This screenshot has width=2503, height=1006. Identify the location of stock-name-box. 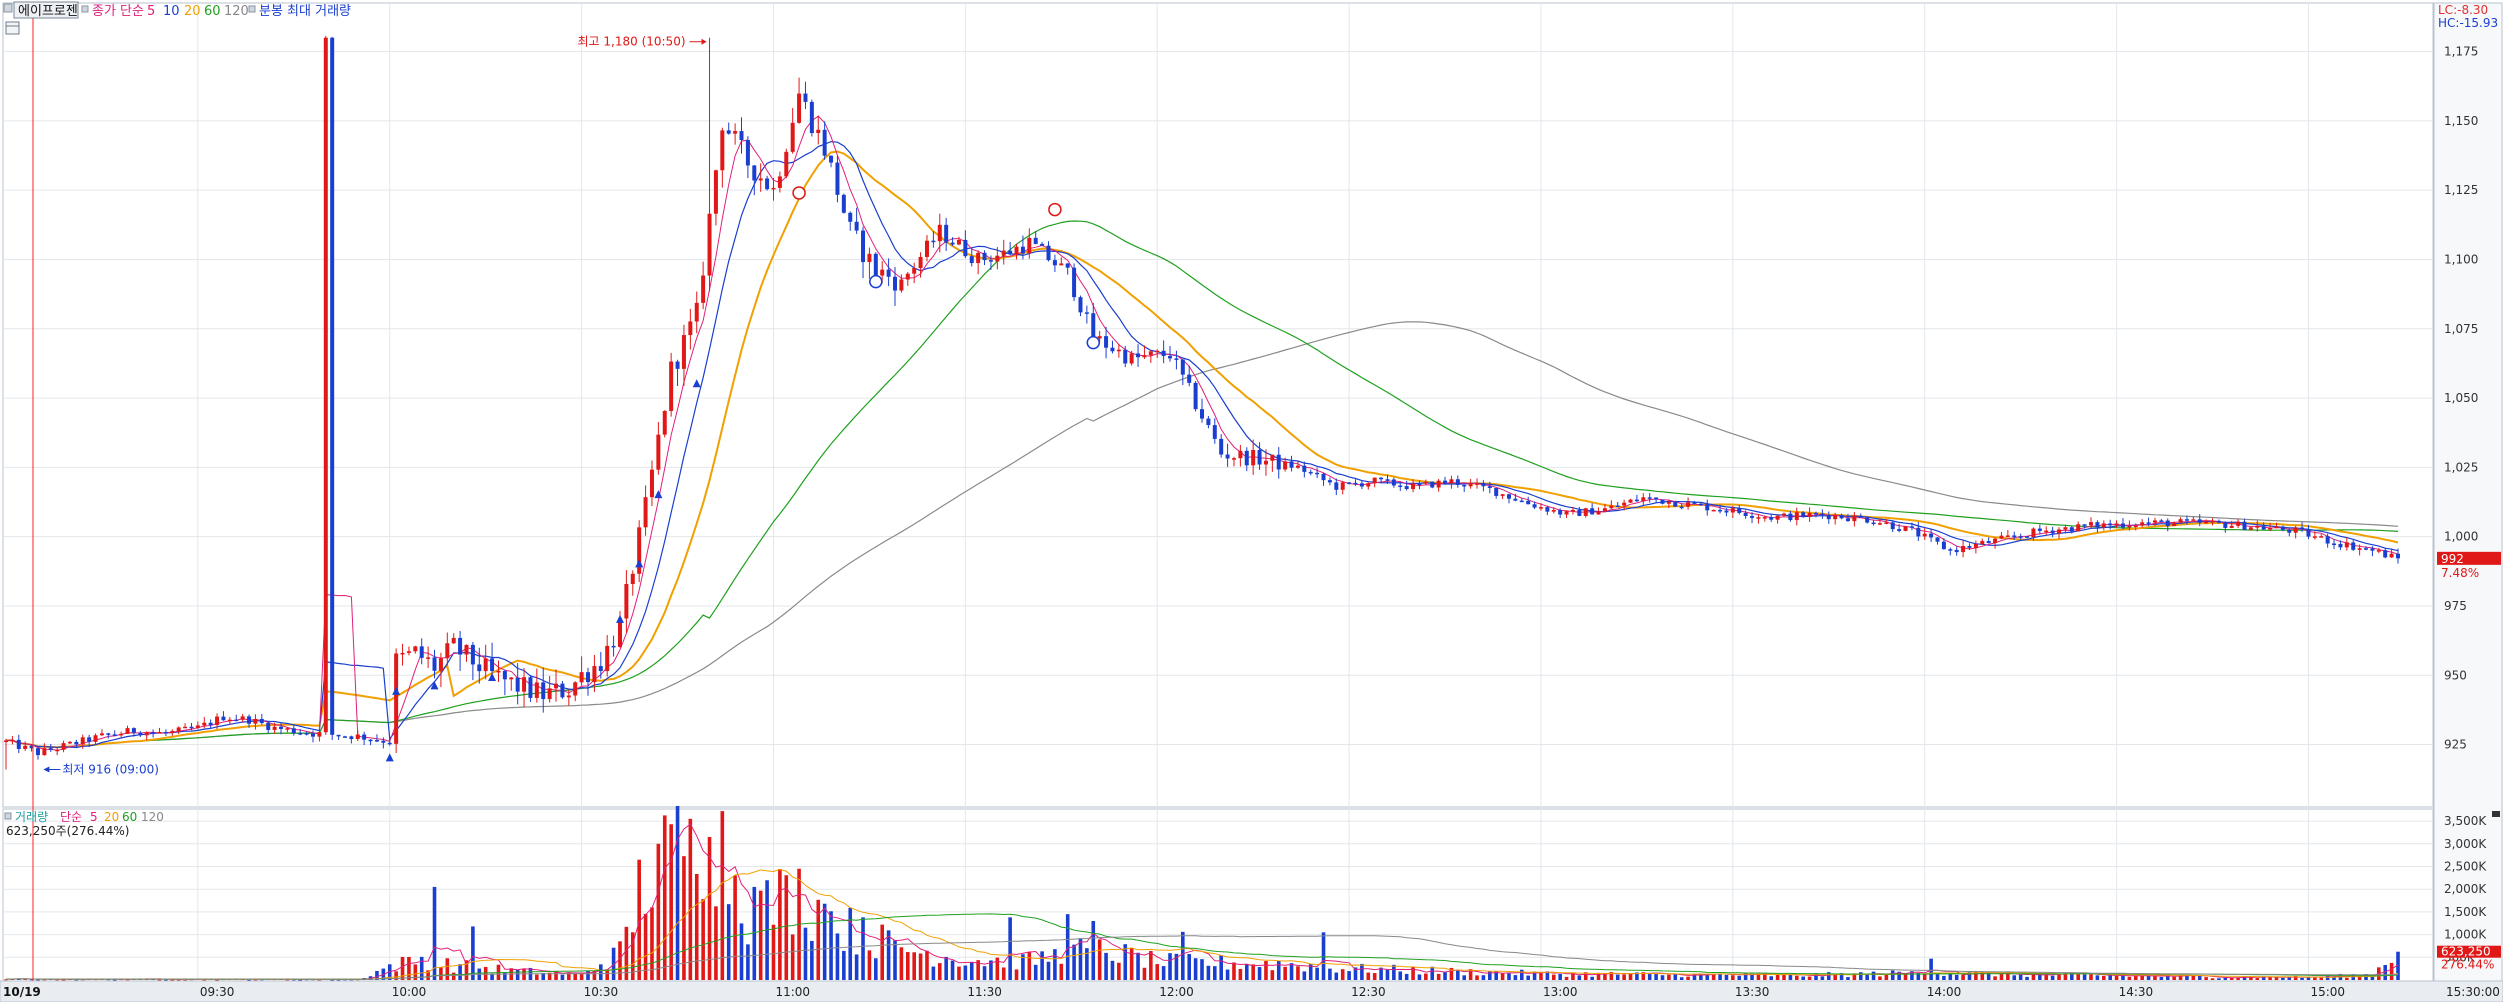
(46, 10).